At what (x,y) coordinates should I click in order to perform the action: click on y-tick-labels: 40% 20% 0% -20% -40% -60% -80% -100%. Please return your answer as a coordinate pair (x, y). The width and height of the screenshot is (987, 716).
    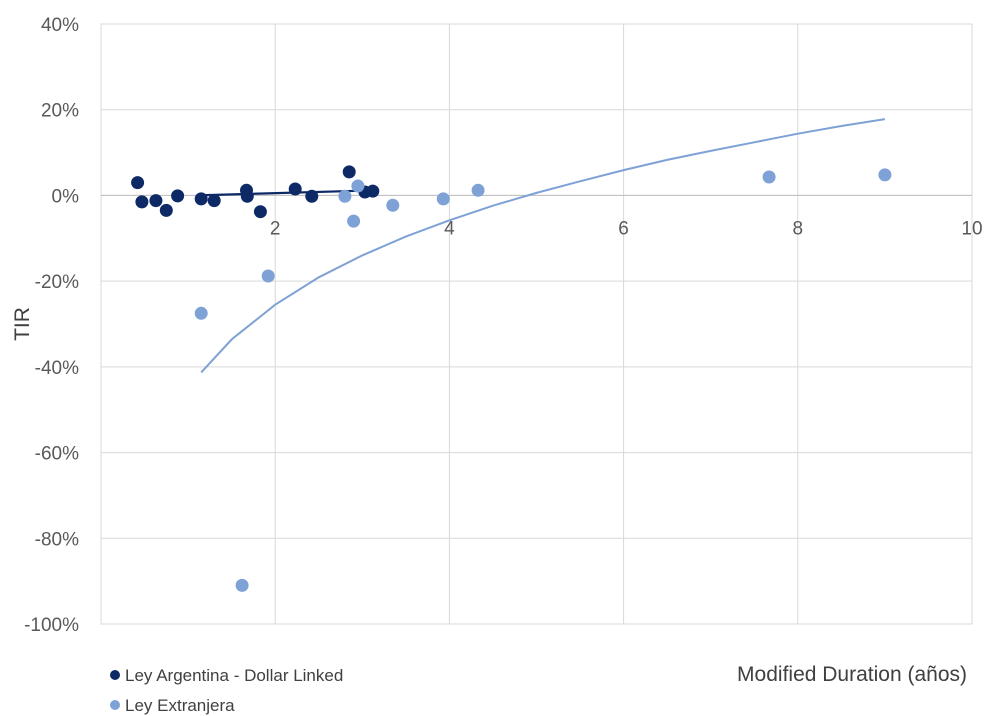
    Looking at the image, I should click on (51, 325).